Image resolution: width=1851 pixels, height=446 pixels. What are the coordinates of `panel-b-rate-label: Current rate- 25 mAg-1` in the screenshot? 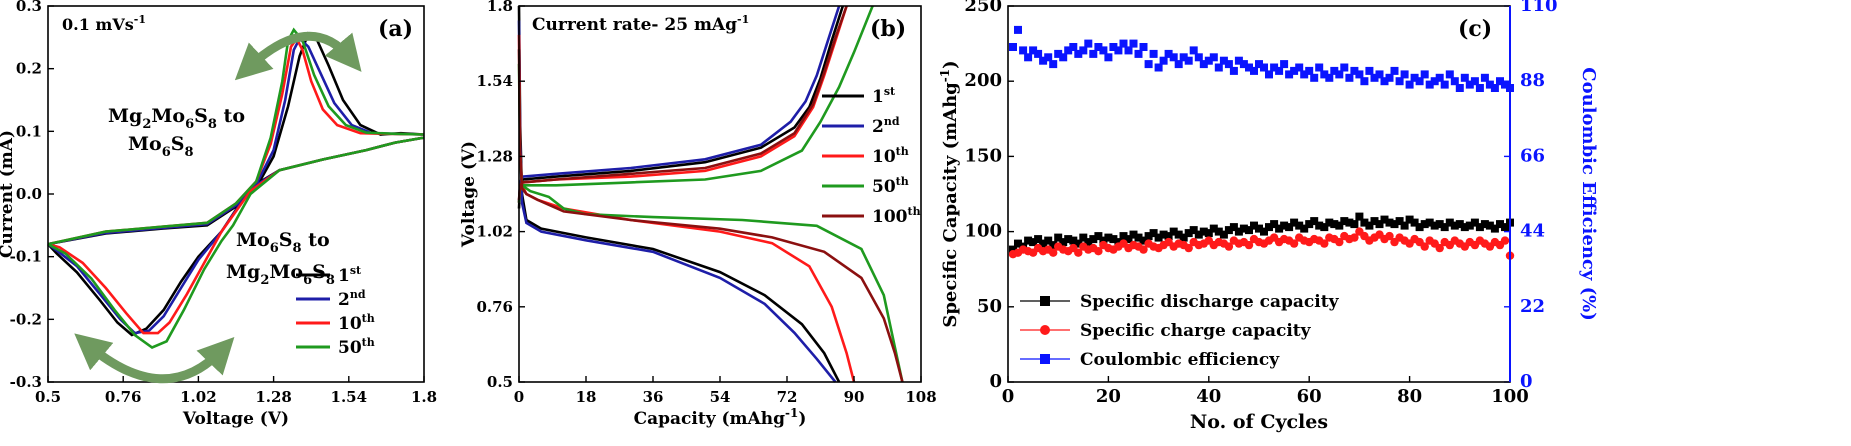 It's located at (640, 24).